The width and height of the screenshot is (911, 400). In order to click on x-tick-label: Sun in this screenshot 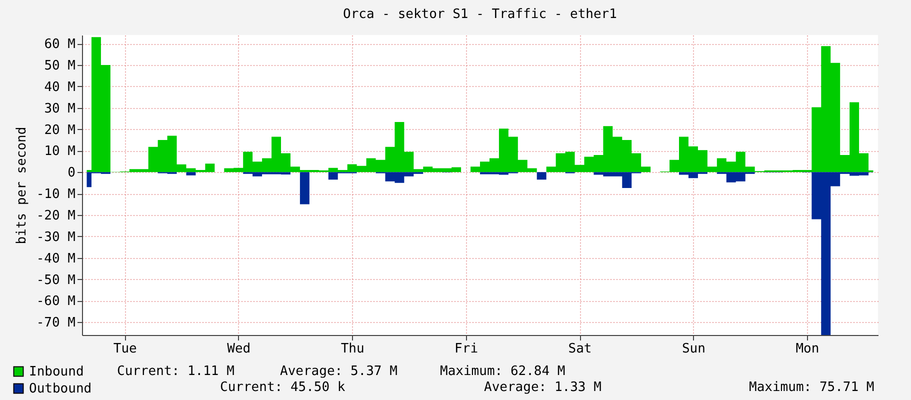, I will do `click(694, 349)`.